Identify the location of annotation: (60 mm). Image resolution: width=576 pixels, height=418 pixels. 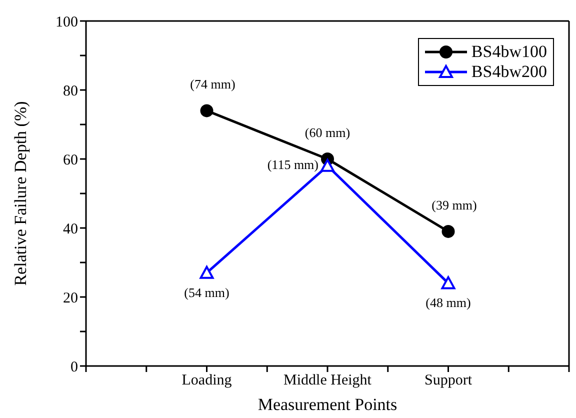
(327, 132).